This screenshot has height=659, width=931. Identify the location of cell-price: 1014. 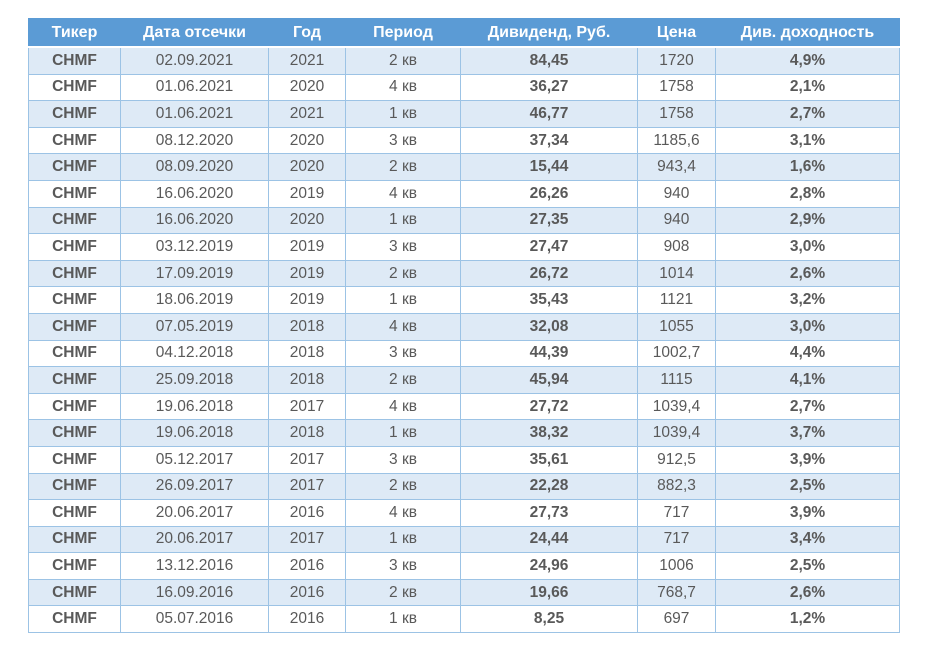
(676, 273).